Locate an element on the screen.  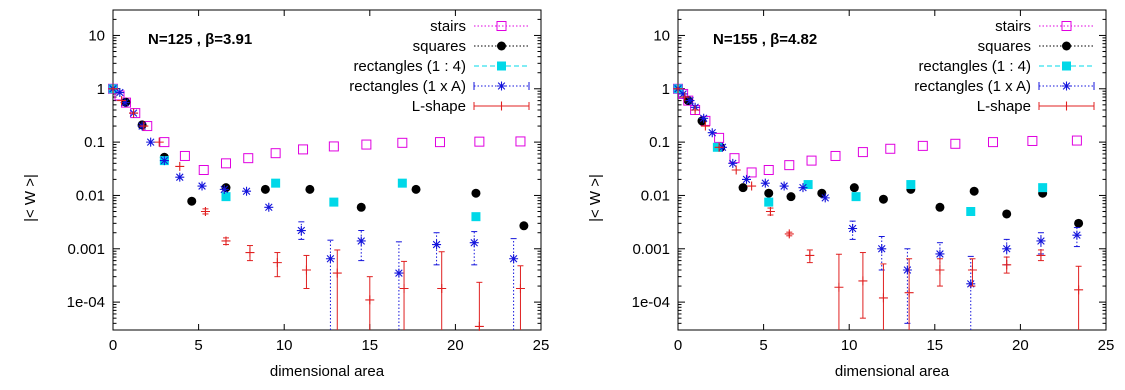
legend-label: rectangles (1 x A) is located at coordinates (407, 86).